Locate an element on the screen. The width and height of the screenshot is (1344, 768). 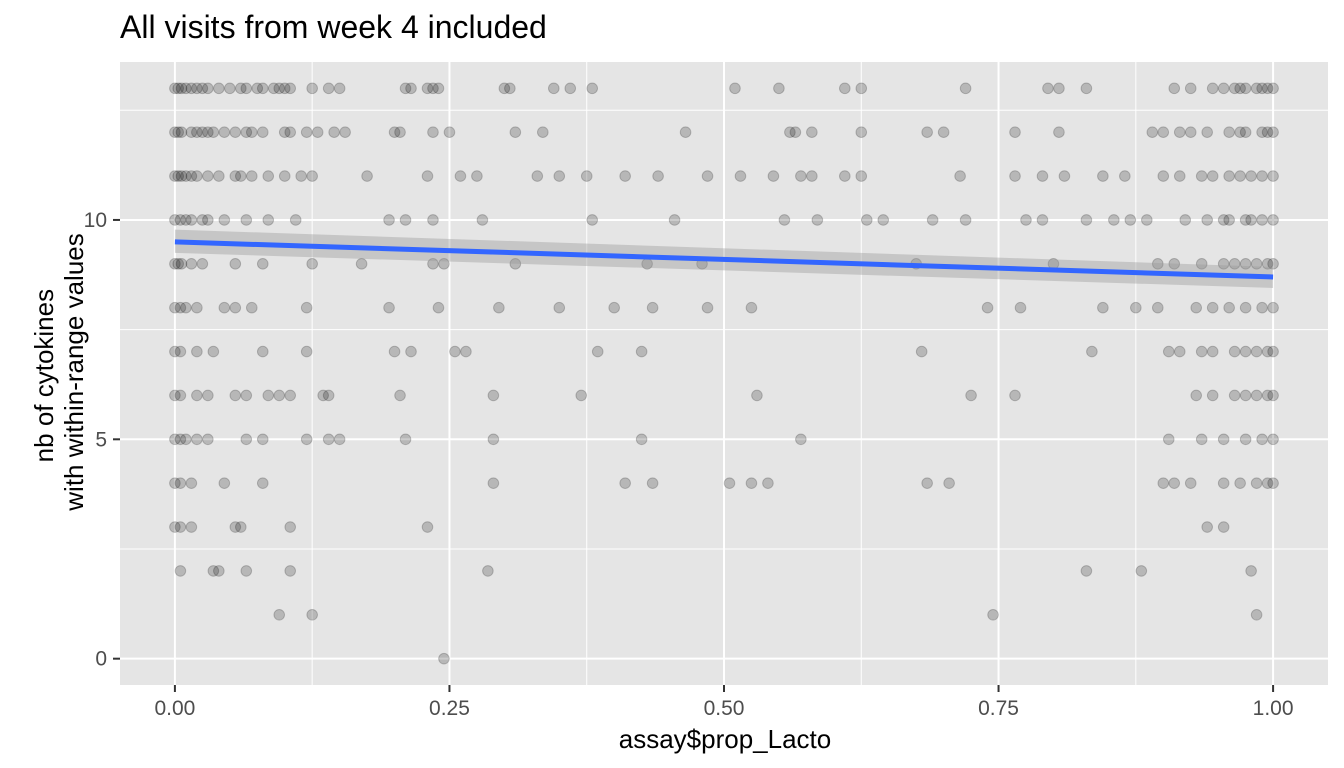
x-axis: 0.00 0.25 0.50 0.75 1.00 is located at coordinates (724, 702).